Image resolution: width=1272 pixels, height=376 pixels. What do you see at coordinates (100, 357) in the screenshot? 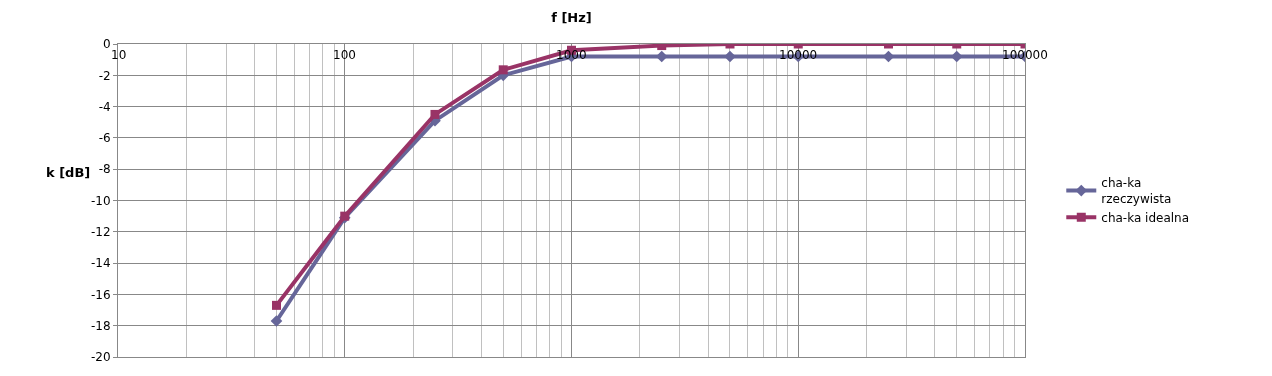
I see `y-tick-label: -20` at bounding box center [100, 357].